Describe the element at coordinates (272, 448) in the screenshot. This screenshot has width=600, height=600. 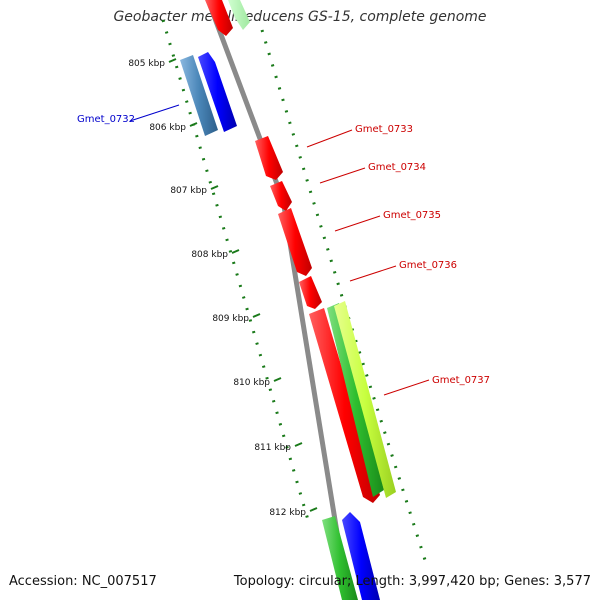
I see `scale-label: 811 kbp` at that location.